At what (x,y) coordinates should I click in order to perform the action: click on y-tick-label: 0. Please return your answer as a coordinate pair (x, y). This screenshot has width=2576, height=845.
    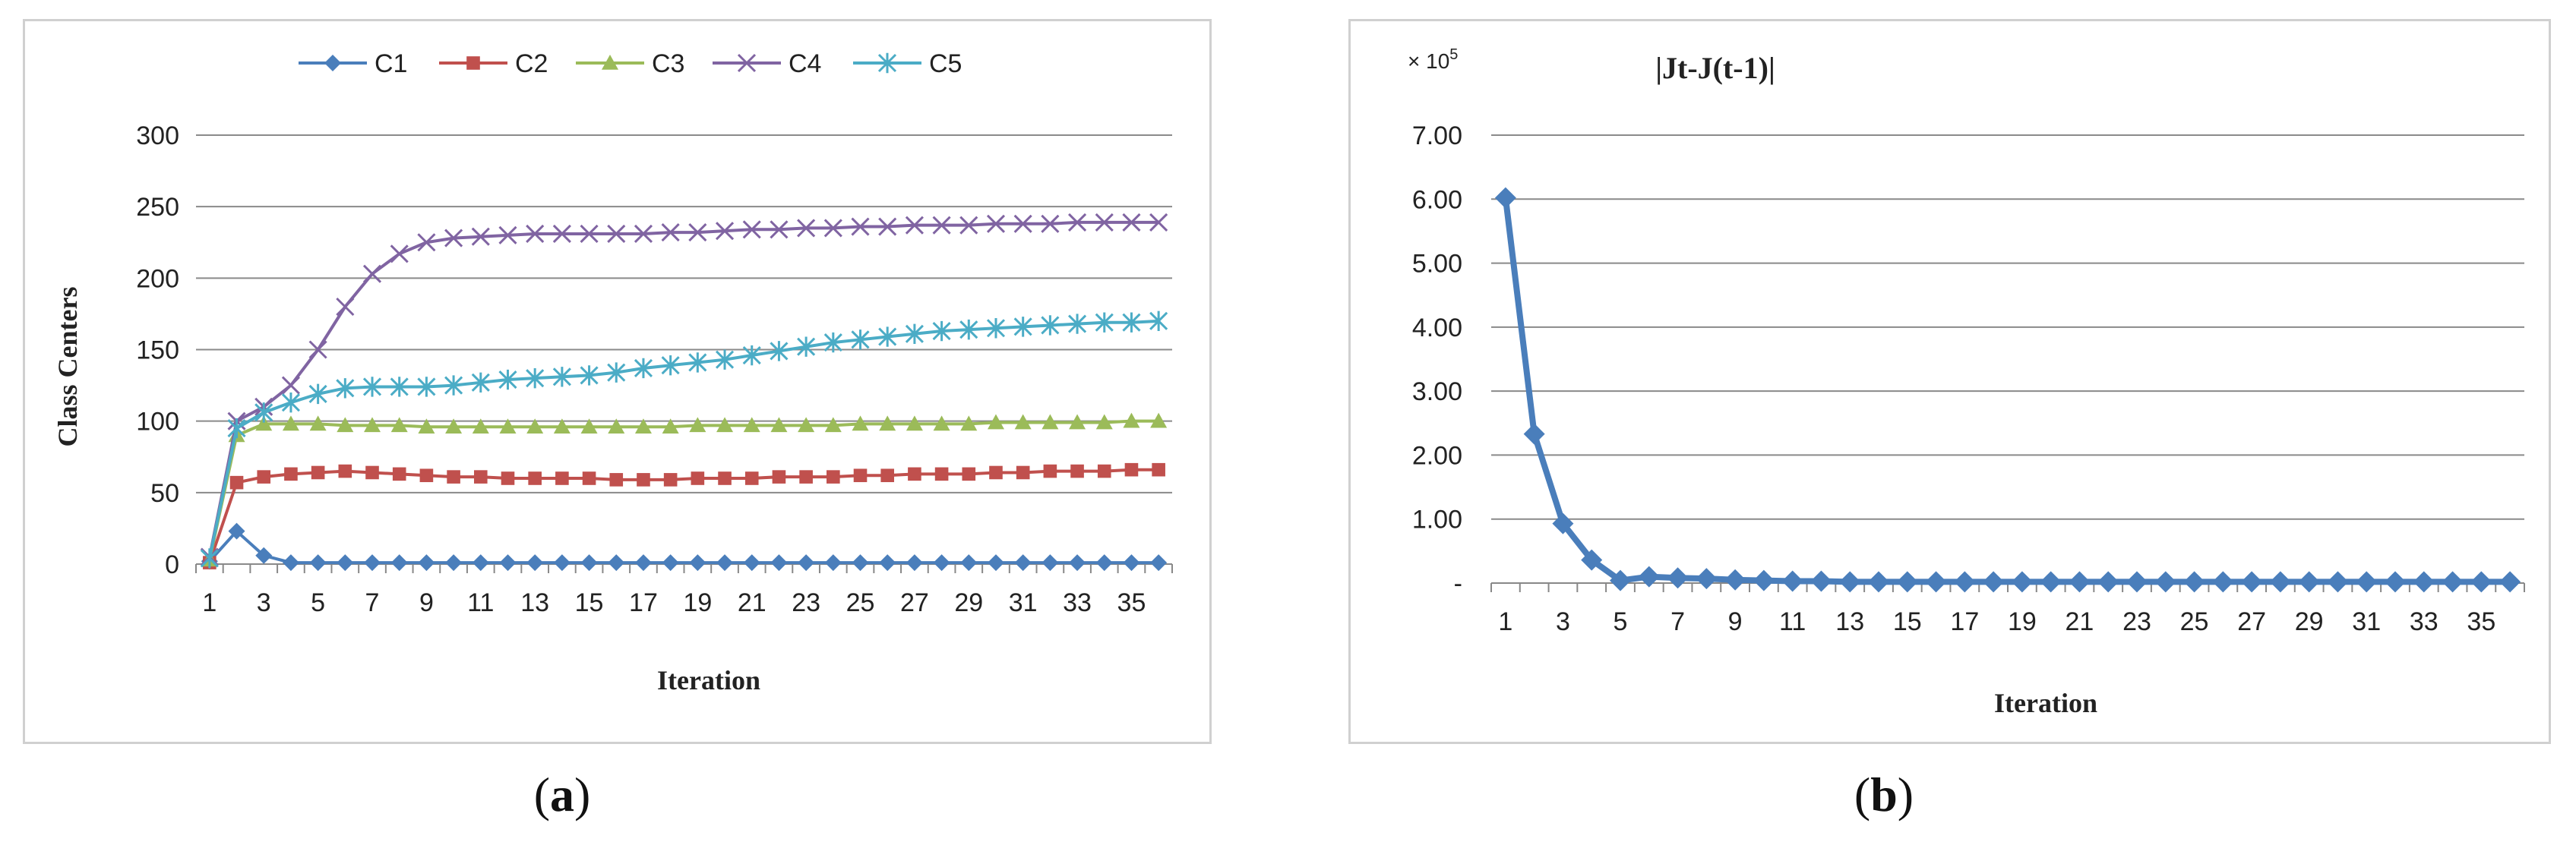
    Looking at the image, I should click on (172, 564).